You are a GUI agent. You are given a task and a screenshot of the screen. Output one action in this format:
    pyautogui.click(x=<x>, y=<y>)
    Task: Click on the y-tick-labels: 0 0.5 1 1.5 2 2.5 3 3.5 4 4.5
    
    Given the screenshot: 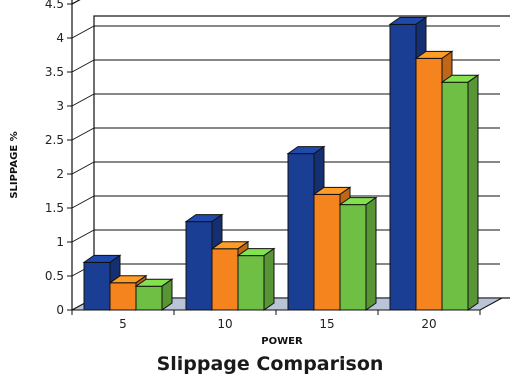 What is the action you would take?
    pyautogui.click(x=54, y=158)
    